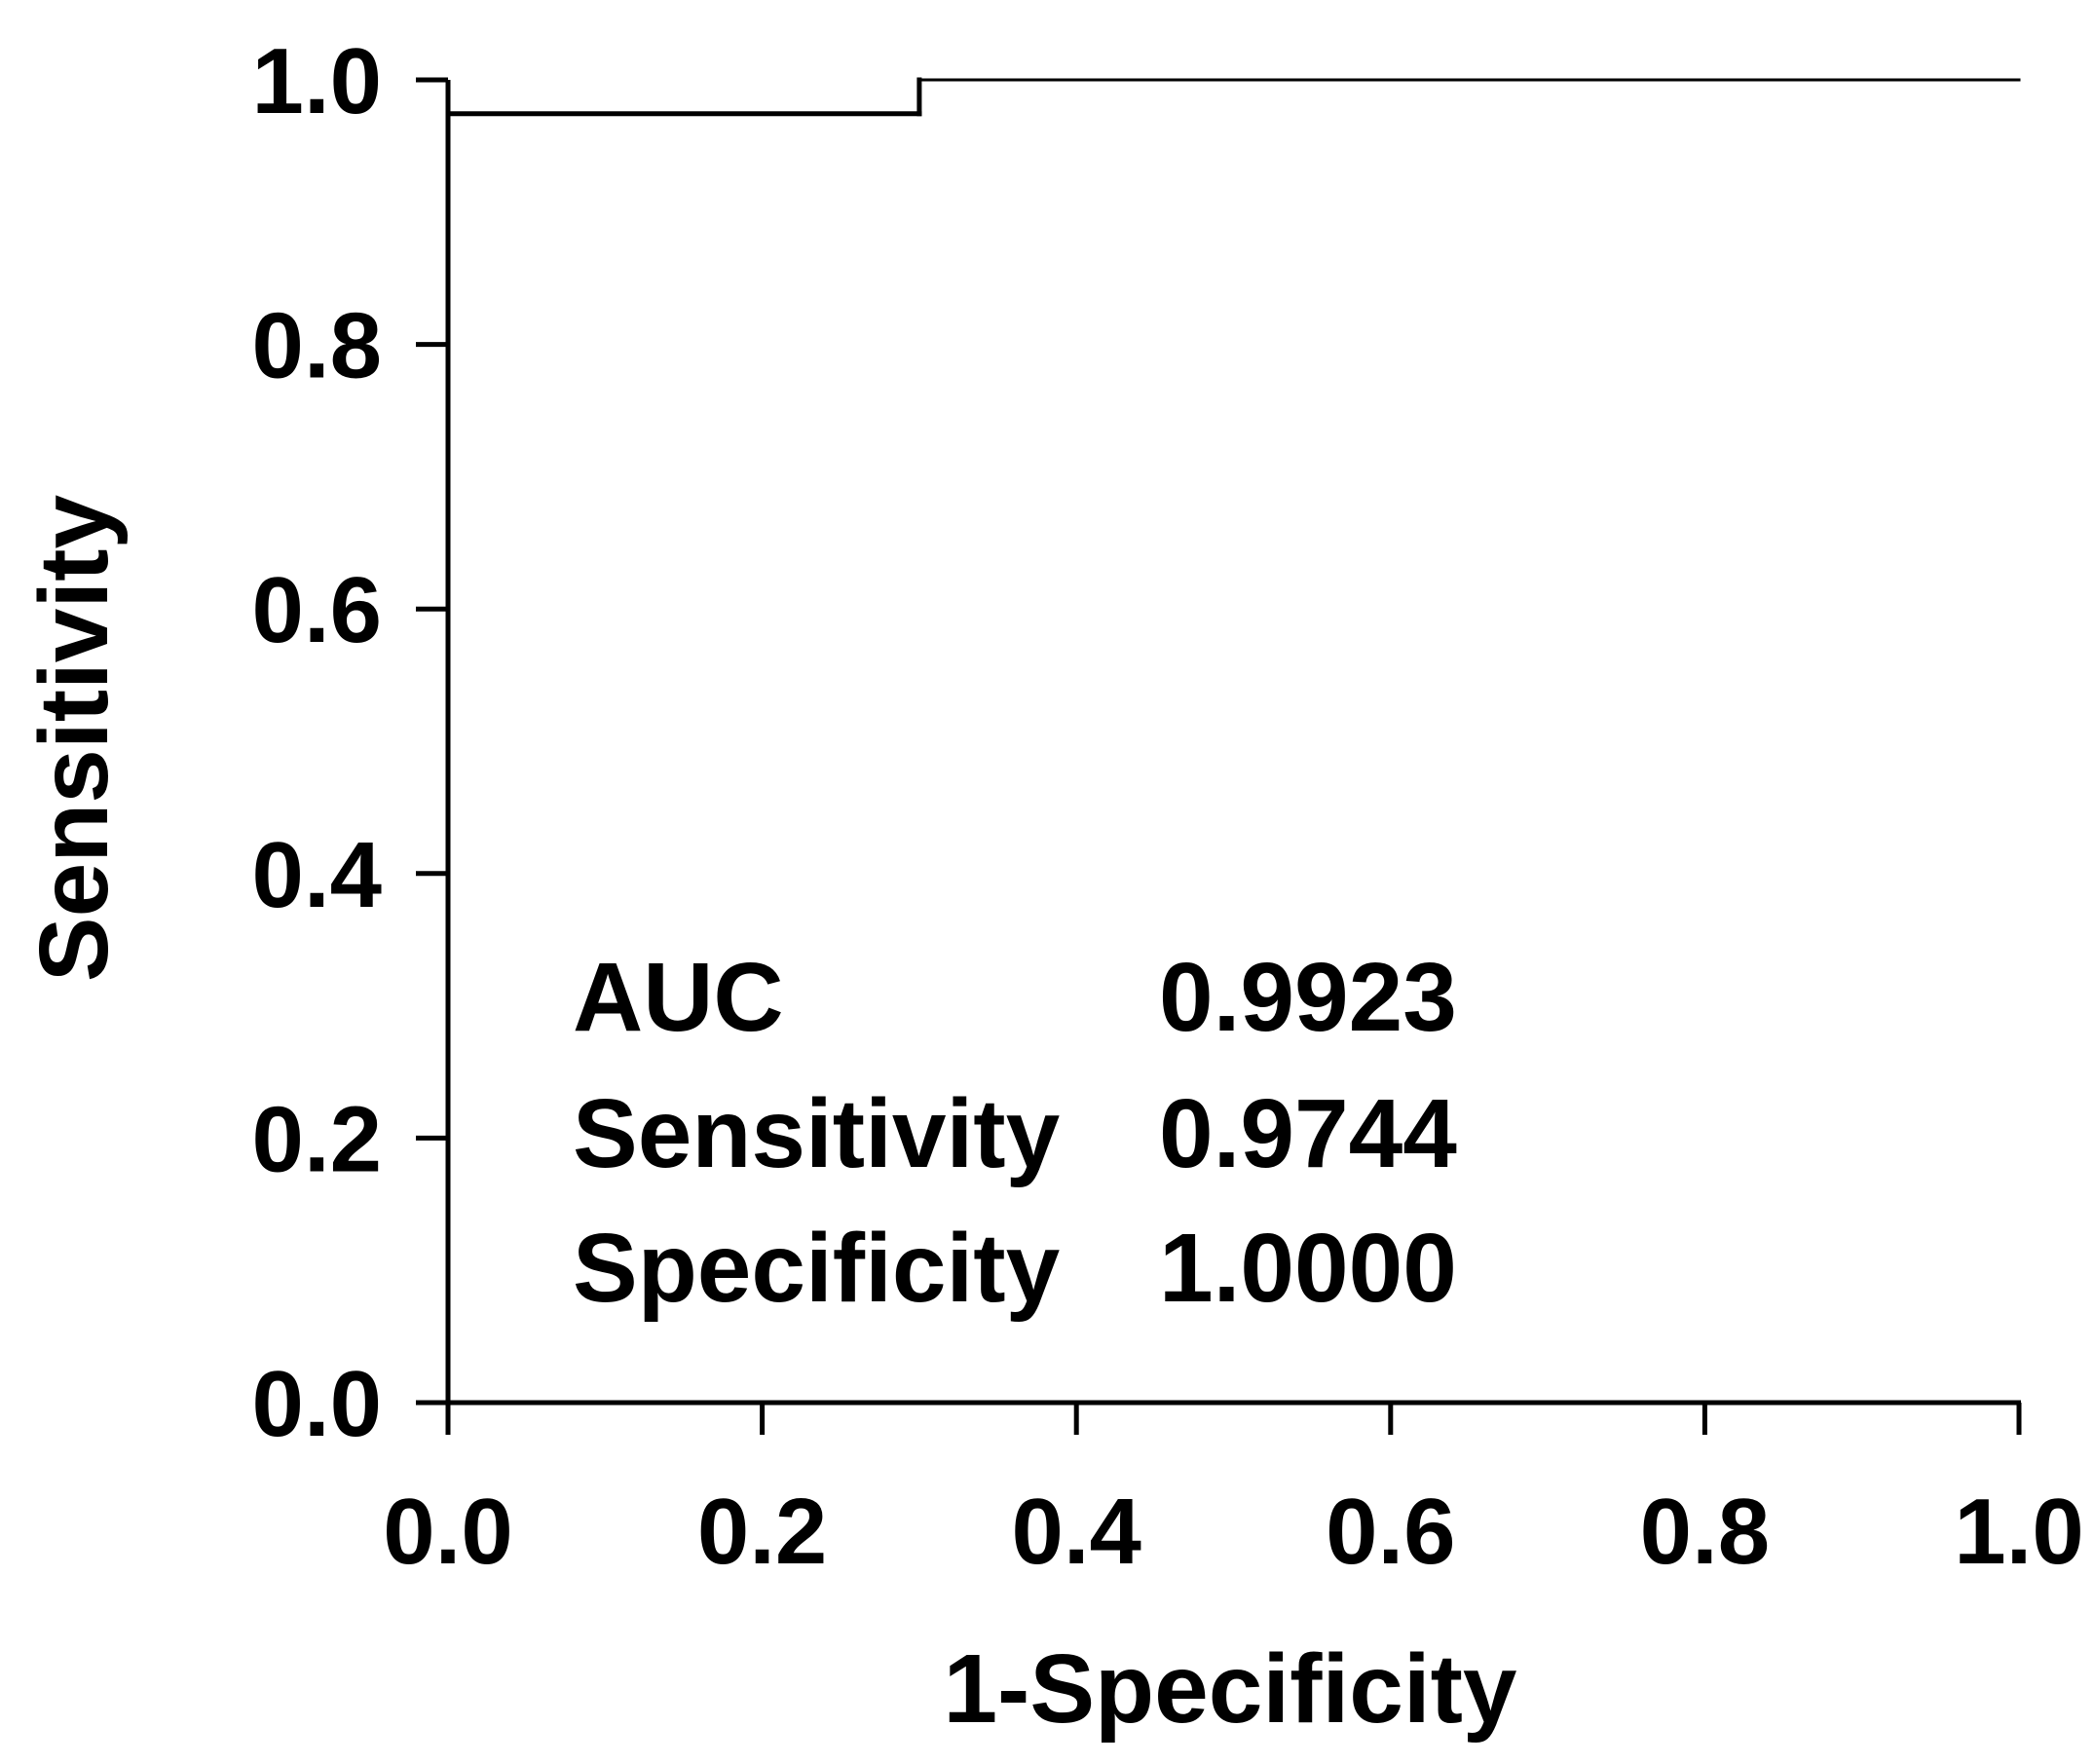 The image size is (2094, 1764). Describe the element at coordinates (317, 1404) in the screenshot. I see `y-tick-label: 0.0` at that location.